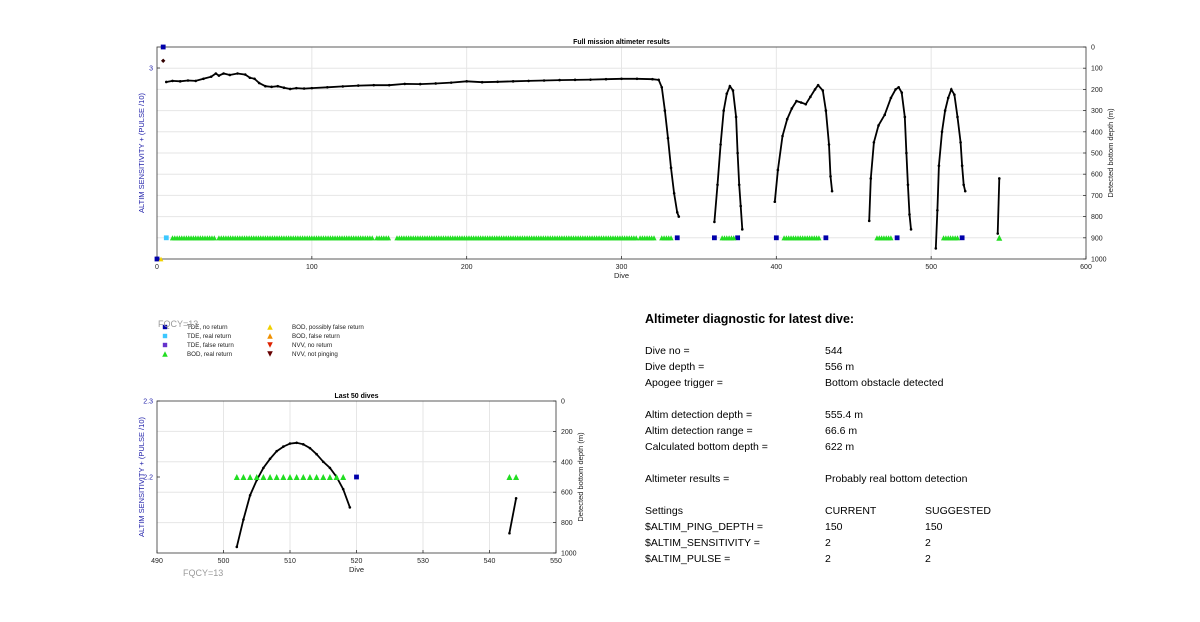 The height and width of the screenshot is (622, 1200). Describe the element at coordinates (563, 402) in the screenshot. I see `last-50-ytick-right-label: 0` at that location.